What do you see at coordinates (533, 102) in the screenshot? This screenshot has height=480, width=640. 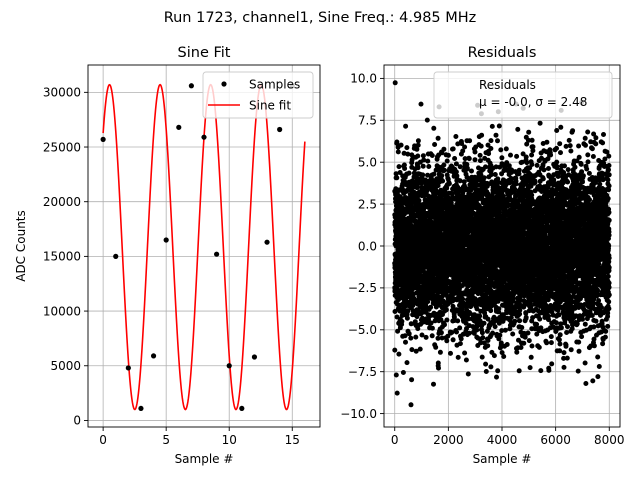 I see `residuals-legend-stats: μ = -0.0, σ = 2.48` at bounding box center [533, 102].